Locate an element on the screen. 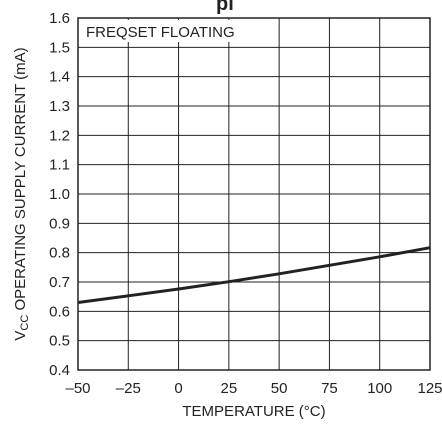 The height and width of the screenshot is (425, 442). x-tick-label: –25 is located at coordinates (128, 388).